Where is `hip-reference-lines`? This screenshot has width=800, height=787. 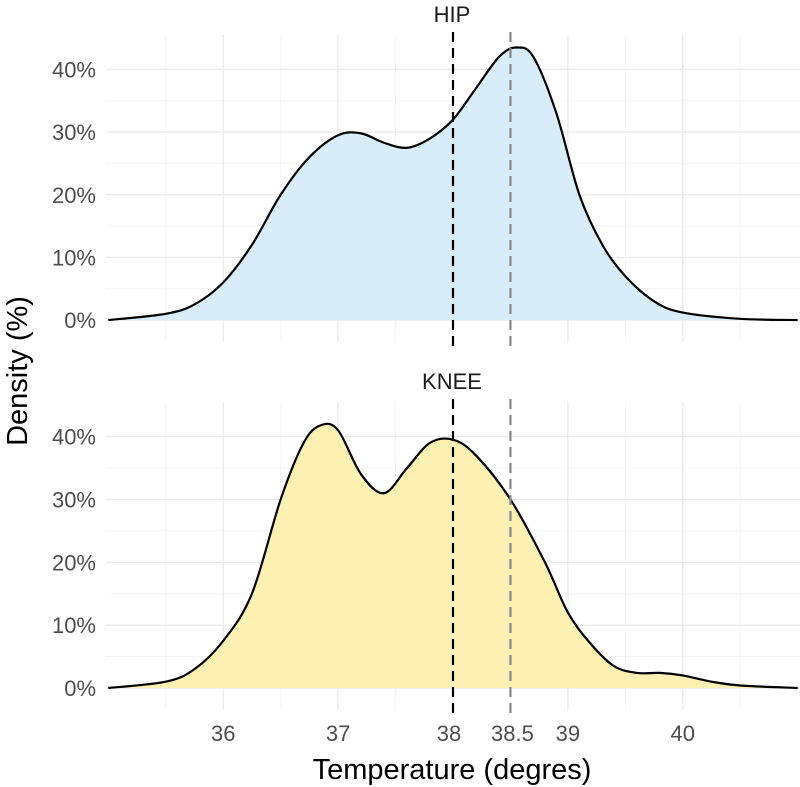
hip-reference-lines is located at coordinates (481, 189).